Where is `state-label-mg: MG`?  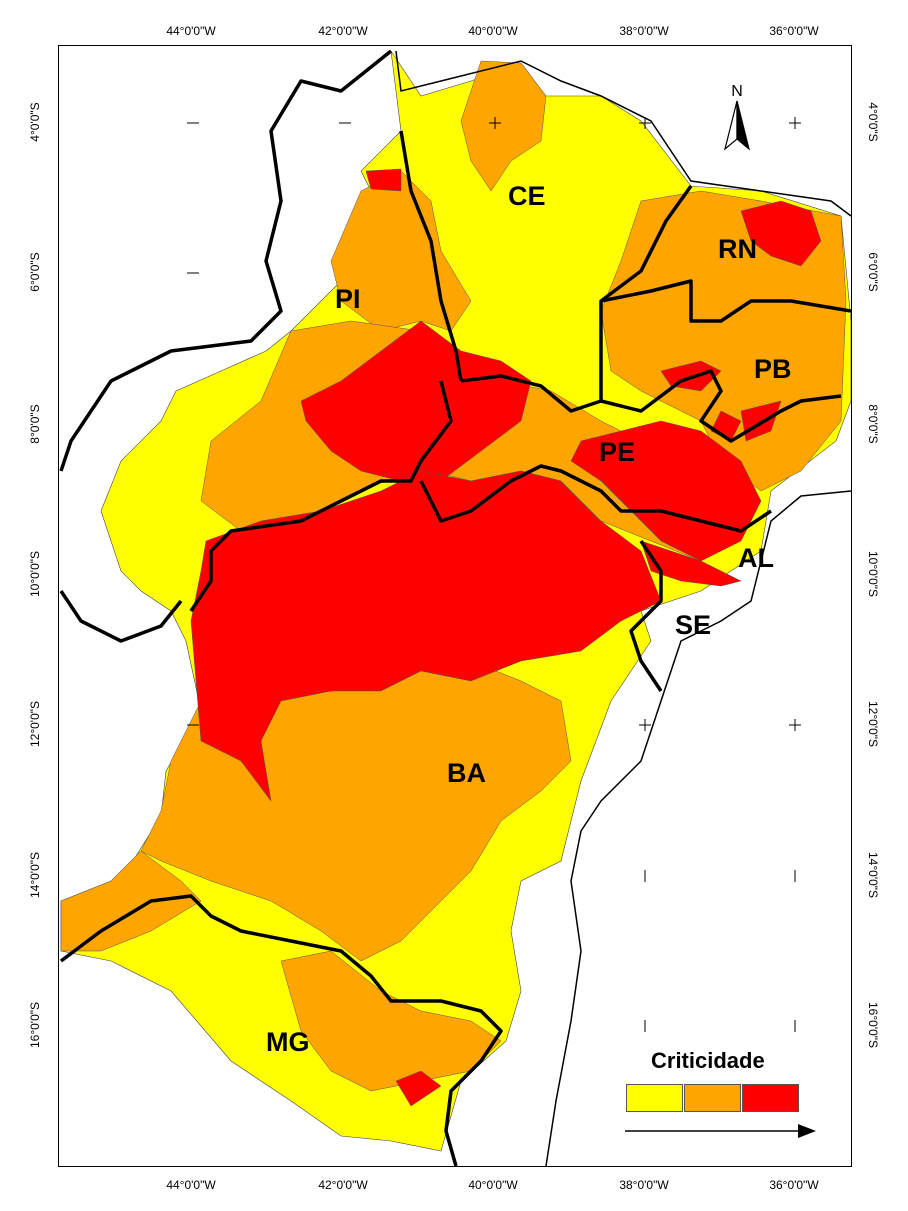 state-label-mg: MG is located at coordinates (288, 1042).